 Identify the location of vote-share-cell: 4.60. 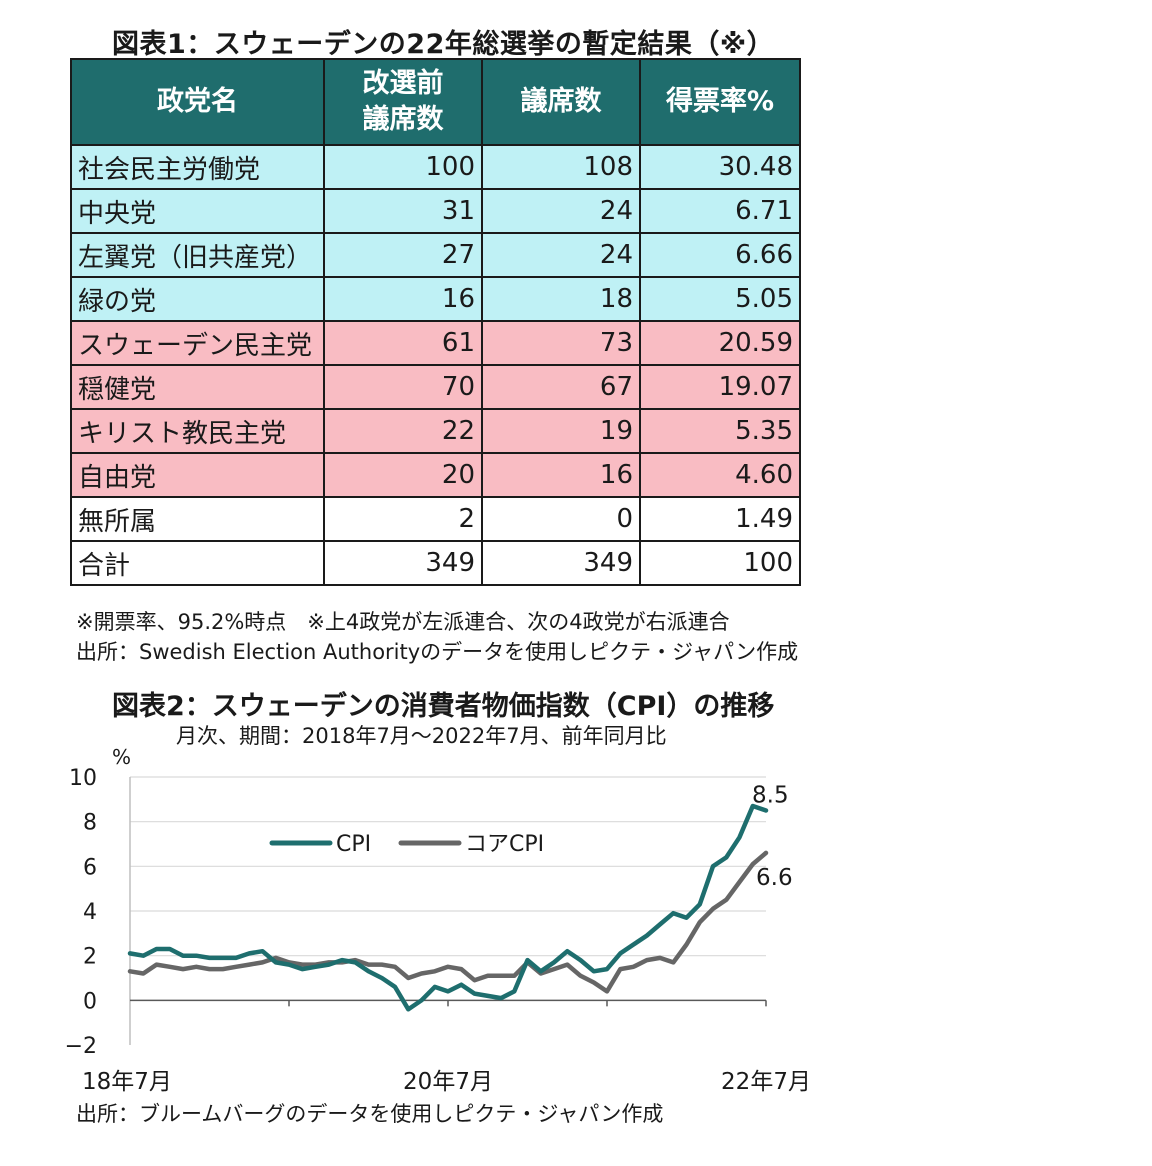
(720, 475).